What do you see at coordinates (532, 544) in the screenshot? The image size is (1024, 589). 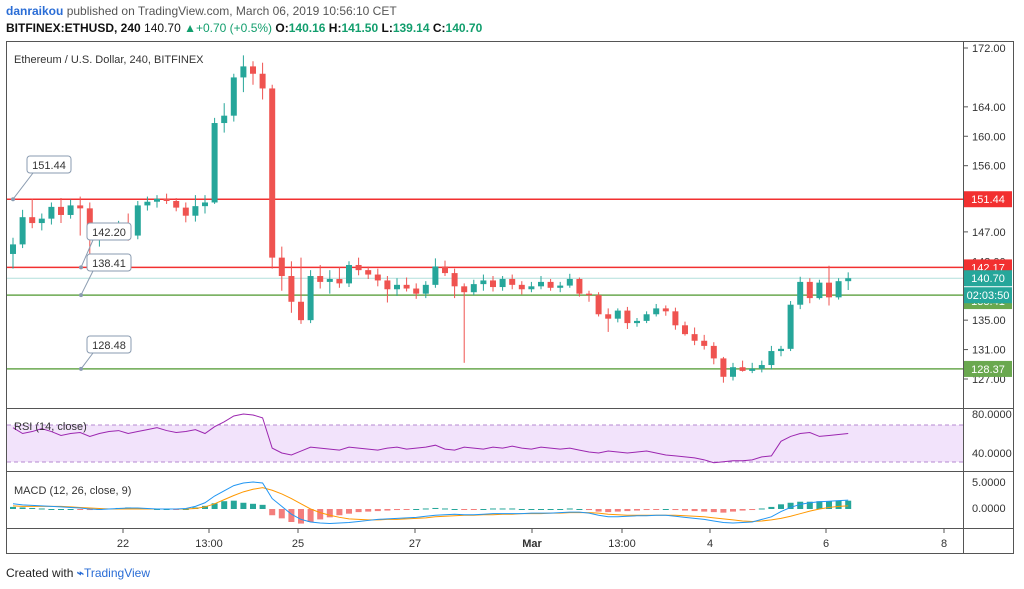 I see `time-tick-label: Mar` at bounding box center [532, 544].